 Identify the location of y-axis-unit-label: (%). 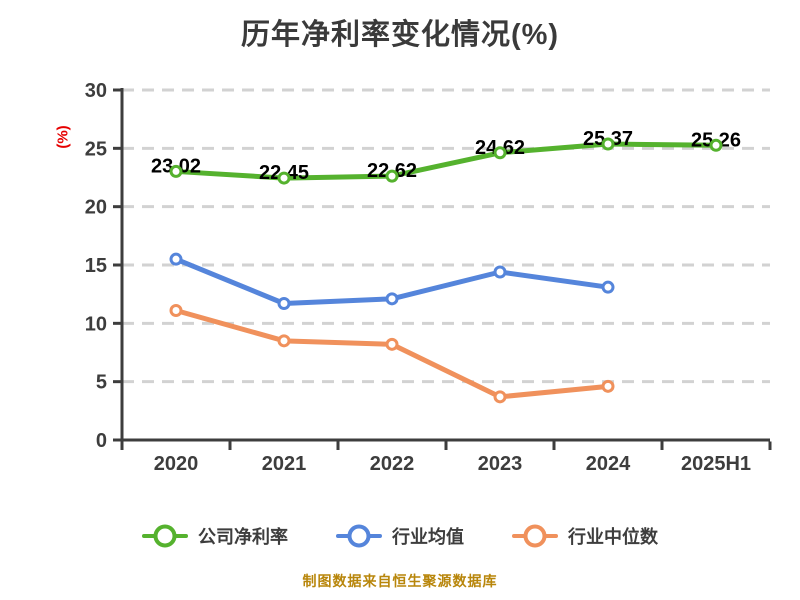
(63, 137).